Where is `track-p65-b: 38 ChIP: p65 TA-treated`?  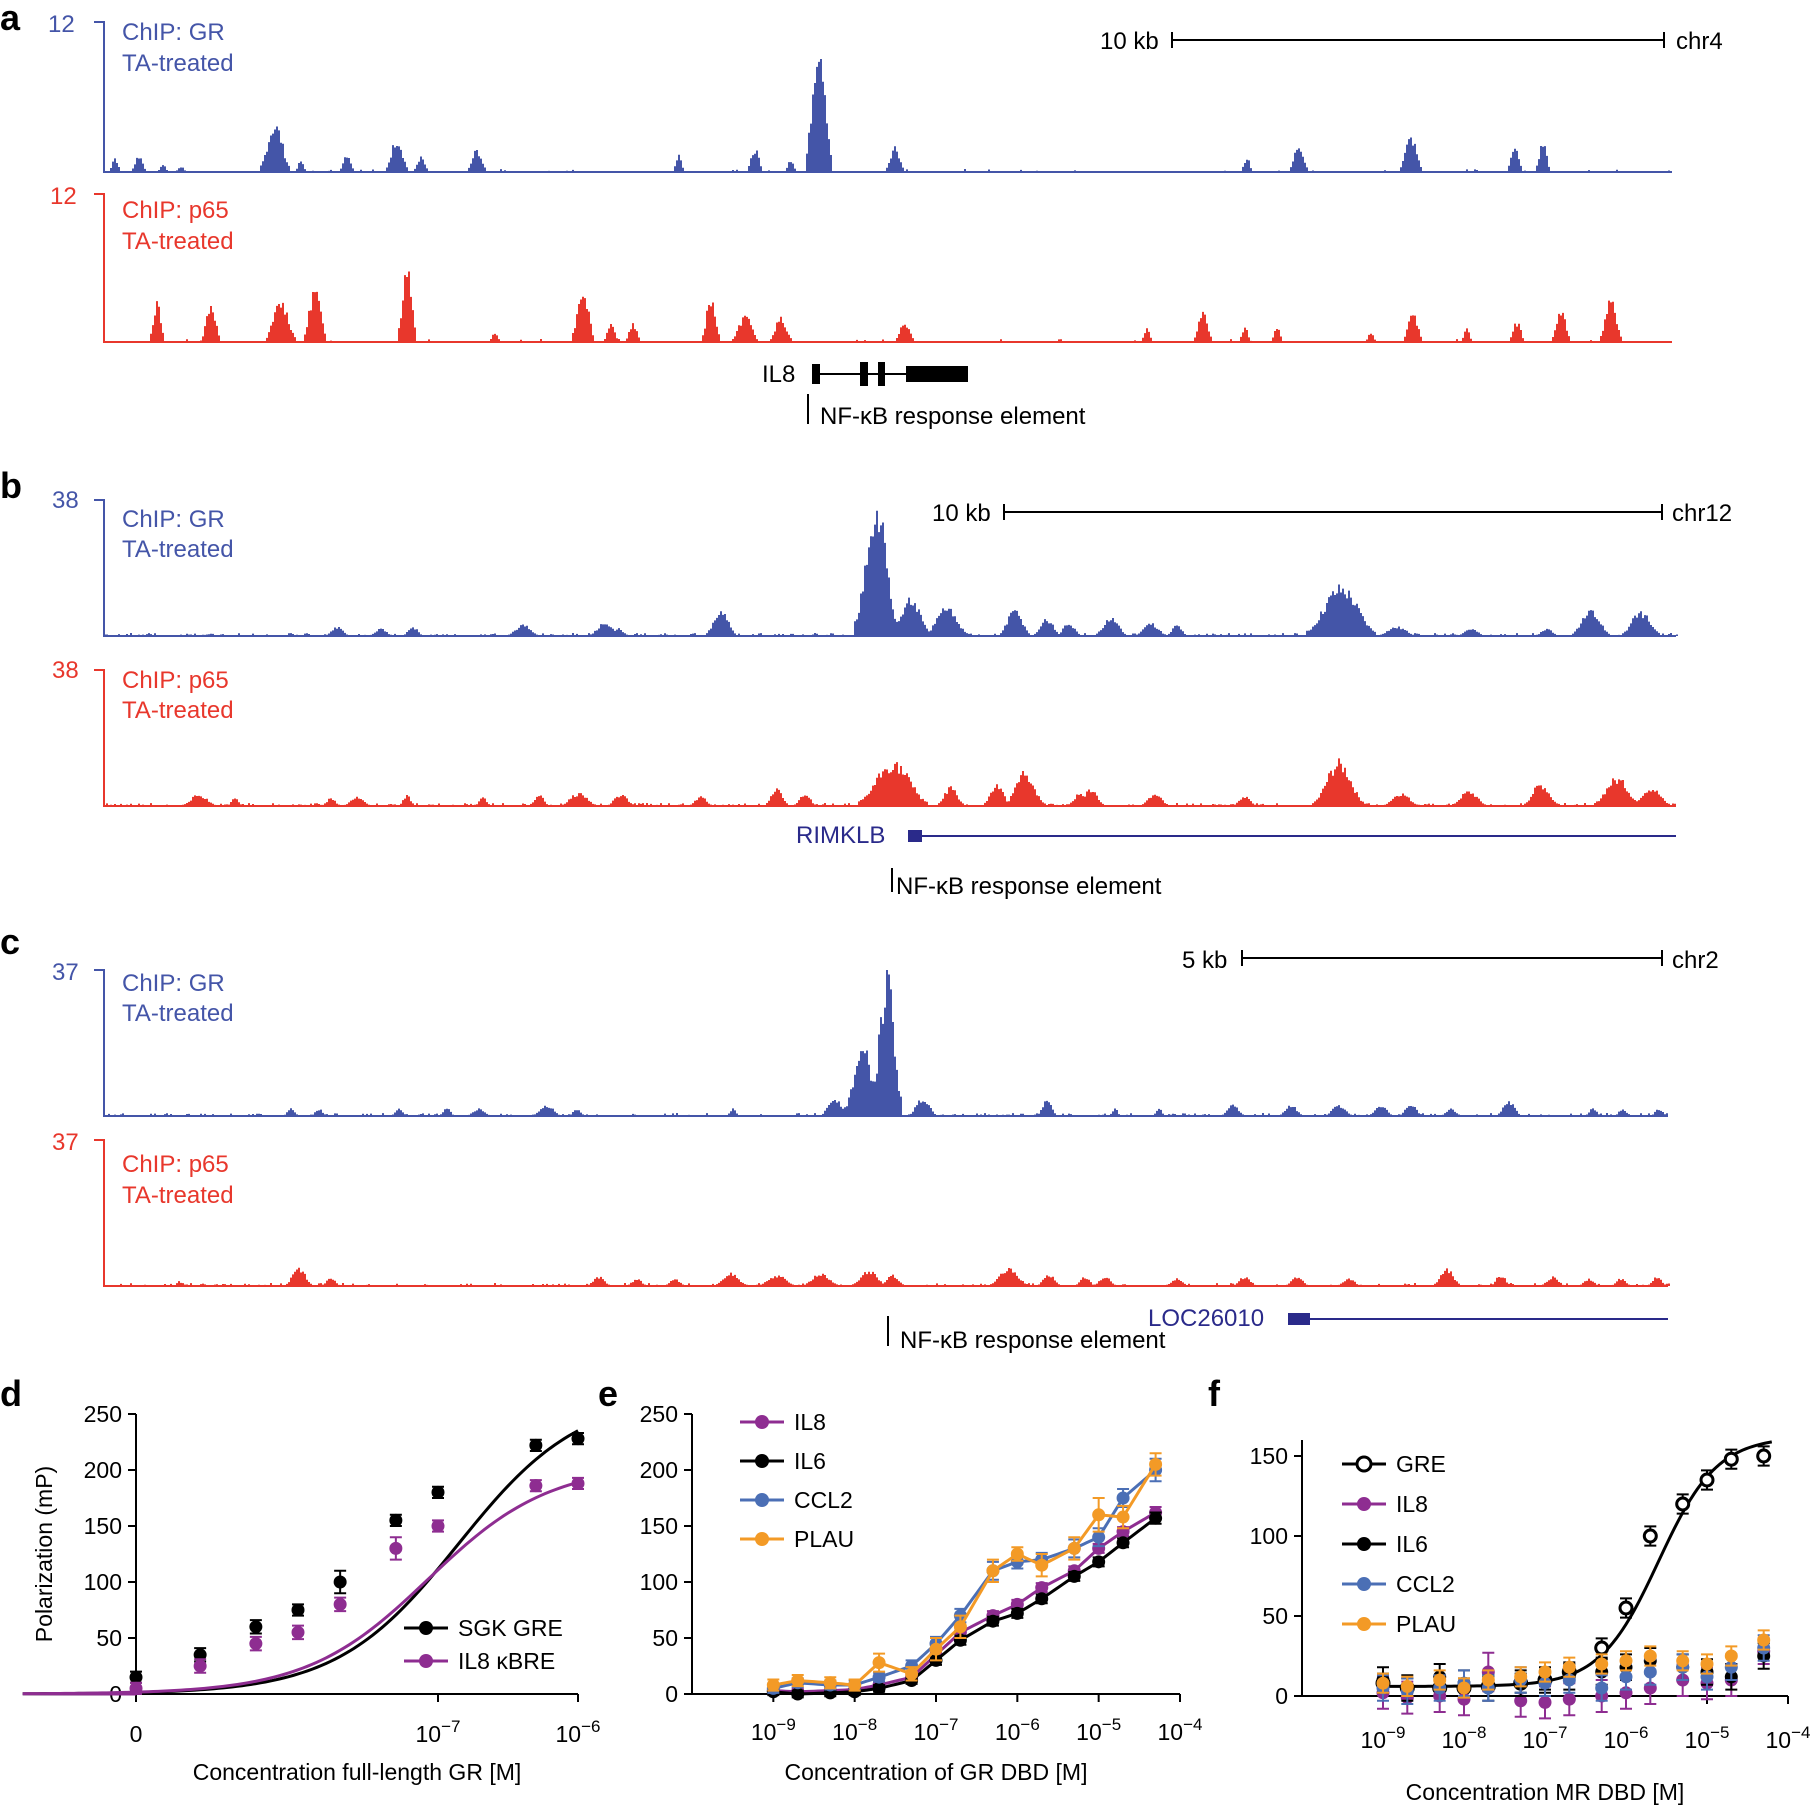
track-p65-b: 38 ChIP: p65 TA-treated is located at coordinates (865, 732).